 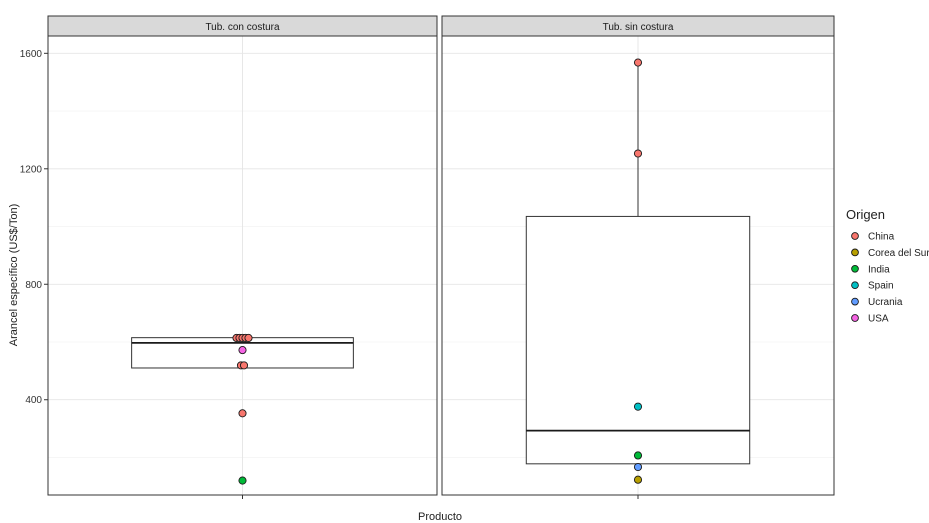 What do you see at coordinates (31, 169) in the screenshot?
I see `y-tick-label: 1200` at bounding box center [31, 169].